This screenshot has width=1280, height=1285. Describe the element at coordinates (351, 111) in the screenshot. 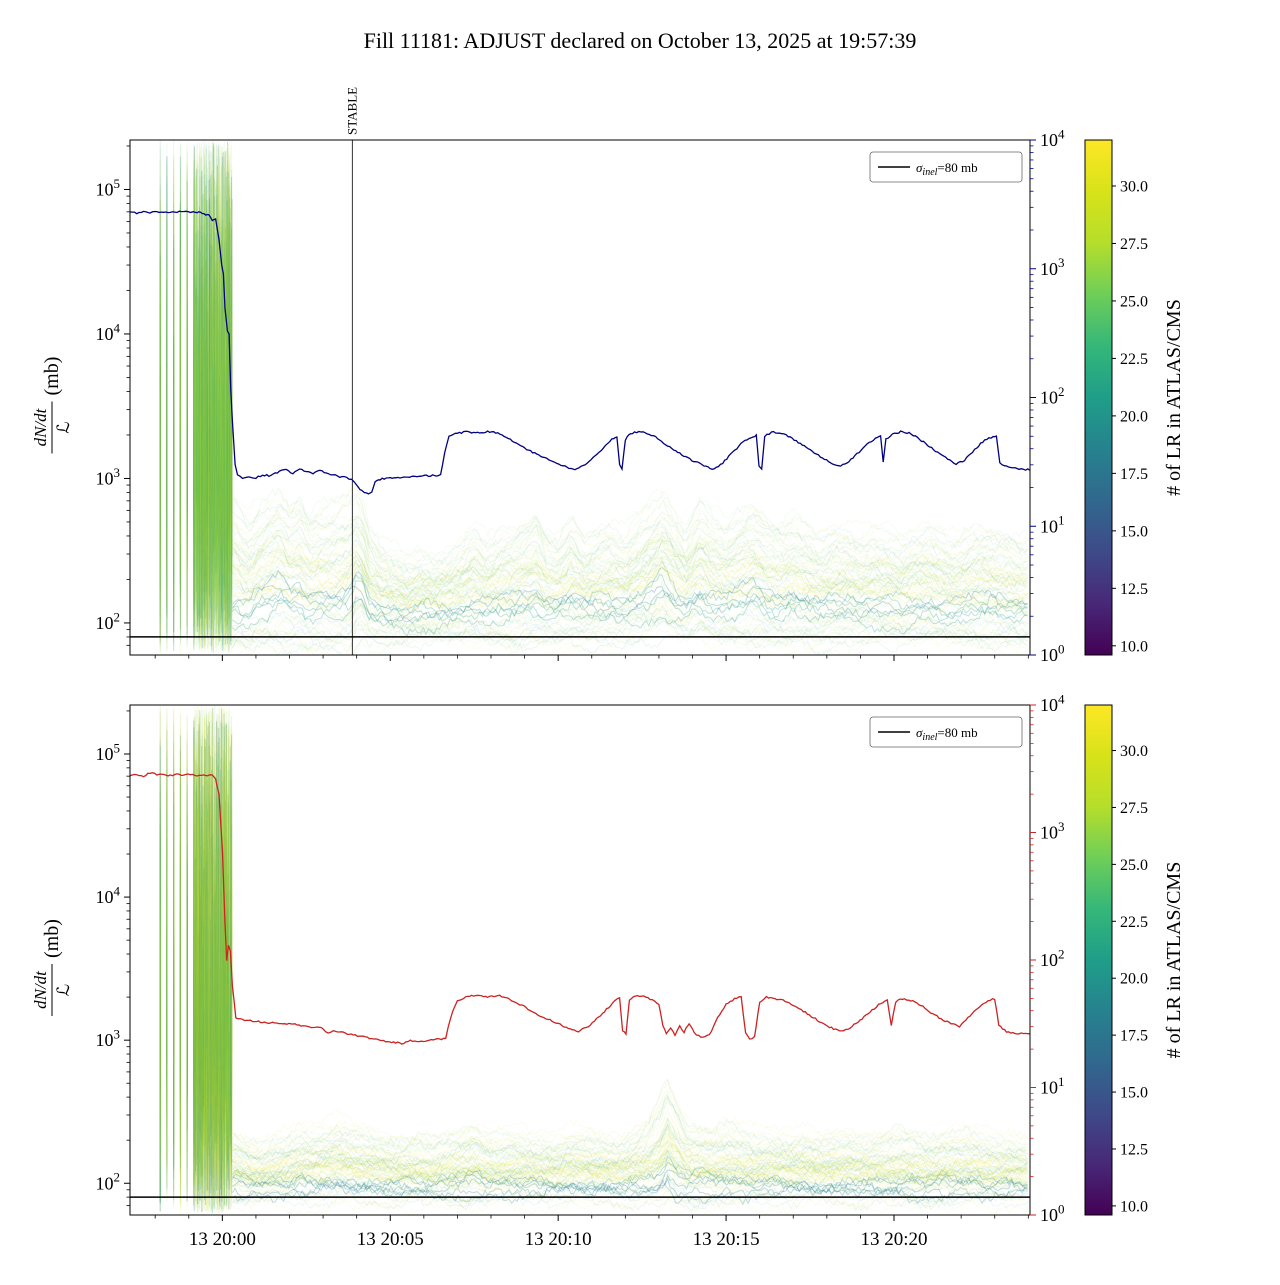

I see `stable-label: STABLE` at that location.